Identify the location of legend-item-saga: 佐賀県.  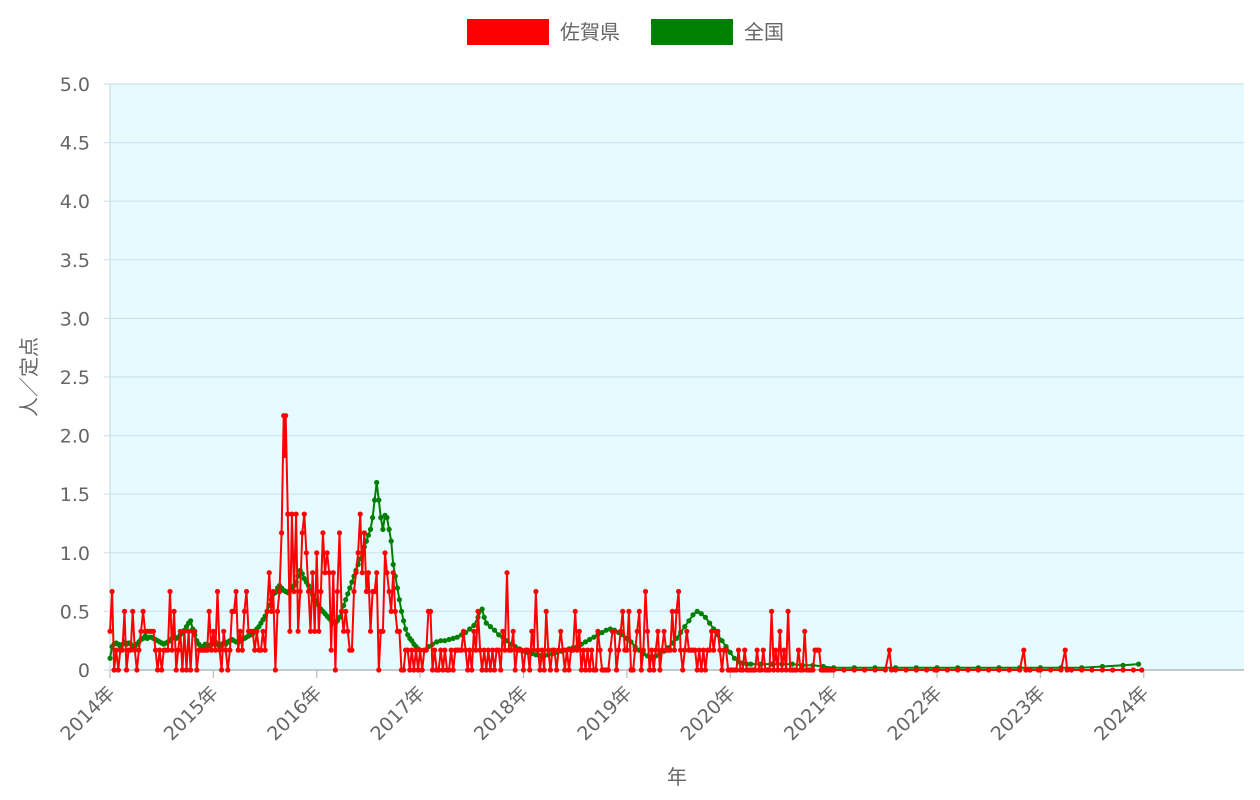
(543, 32).